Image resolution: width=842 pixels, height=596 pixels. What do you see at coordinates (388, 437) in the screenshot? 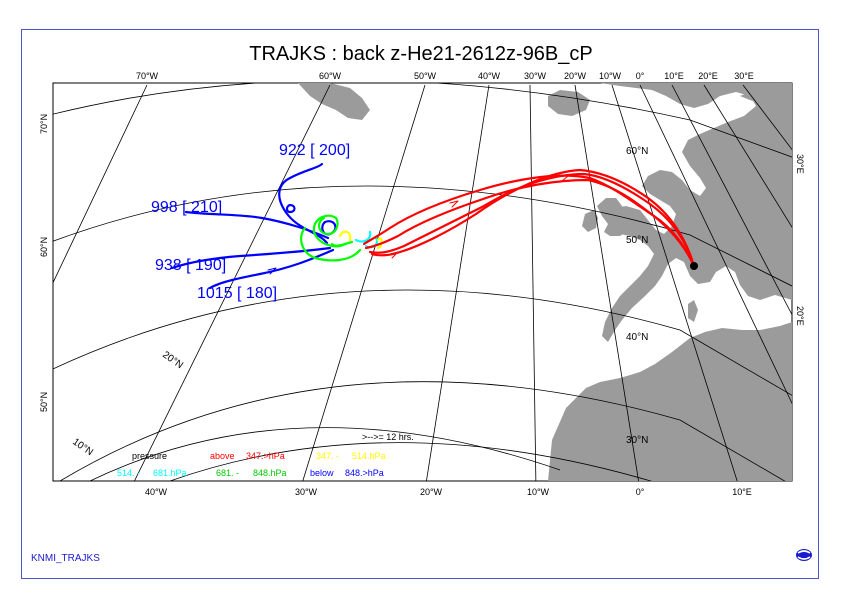
I see `legend-interval: >-->= 12 hrs.` at bounding box center [388, 437].